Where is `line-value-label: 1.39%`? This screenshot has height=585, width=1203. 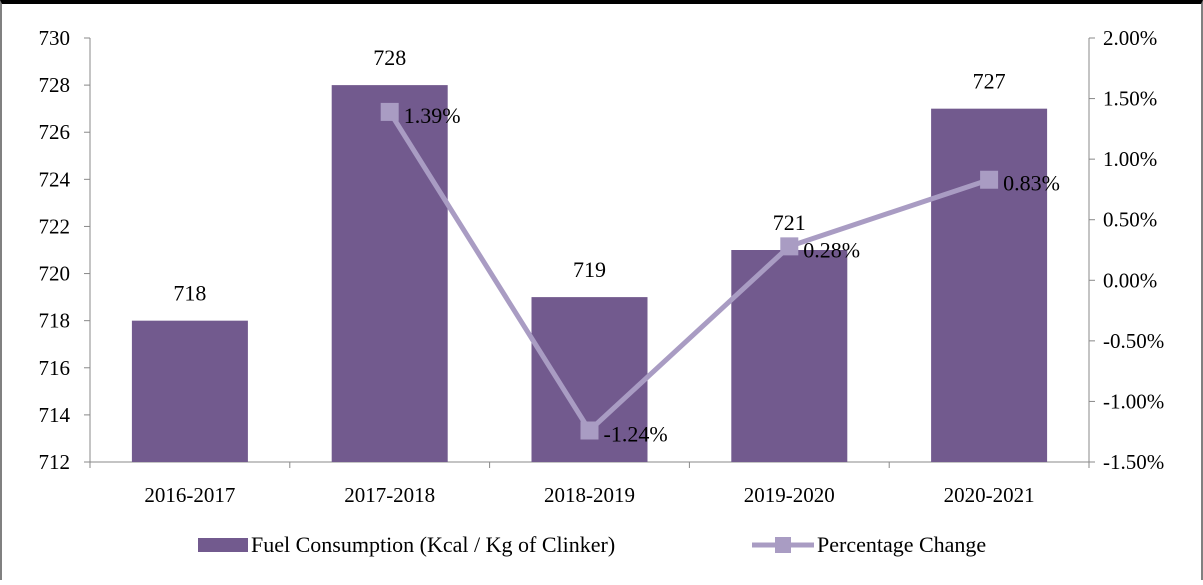 line-value-label: 1.39% is located at coordinates (432, 115).